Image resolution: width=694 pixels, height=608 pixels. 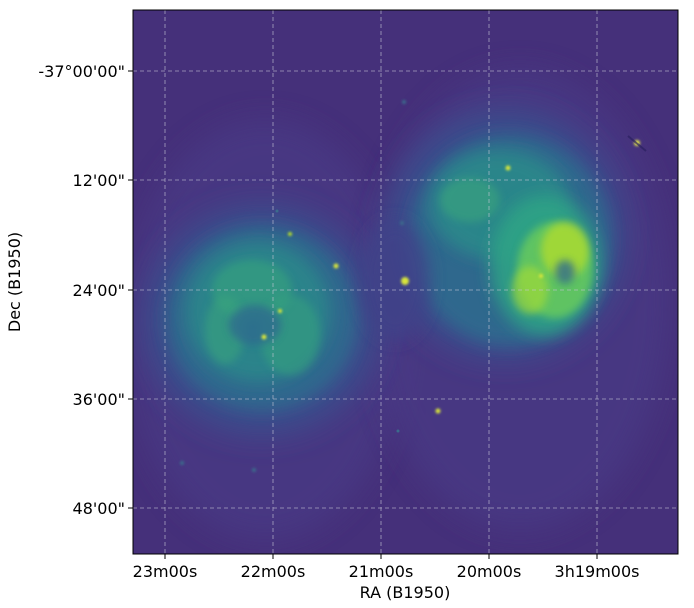 What do you see at coordinates (262, 320) in the screenshot?
I see `left-radio-lobe` at bounding box center [262, 320].